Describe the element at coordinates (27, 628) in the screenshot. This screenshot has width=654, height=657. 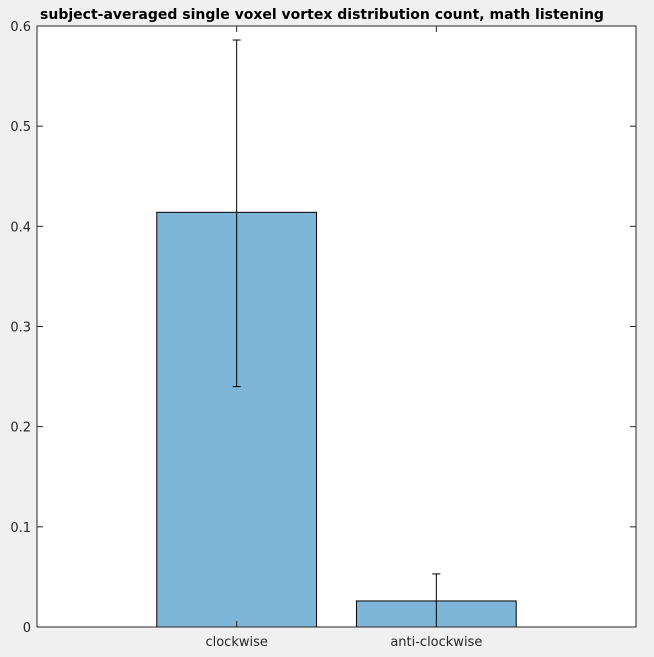
I see `y-tick-label: 0` at that location.